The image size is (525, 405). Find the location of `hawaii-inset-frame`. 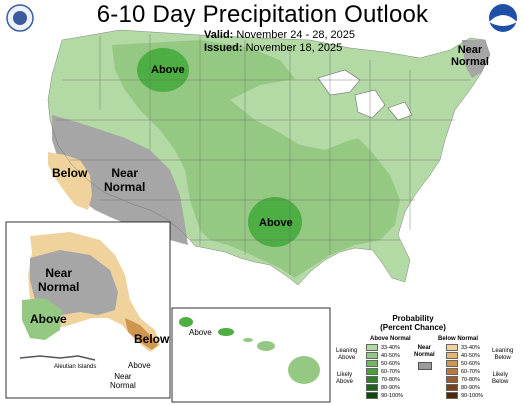

hawaii-inset-frame is located at coordinates (251, 355).